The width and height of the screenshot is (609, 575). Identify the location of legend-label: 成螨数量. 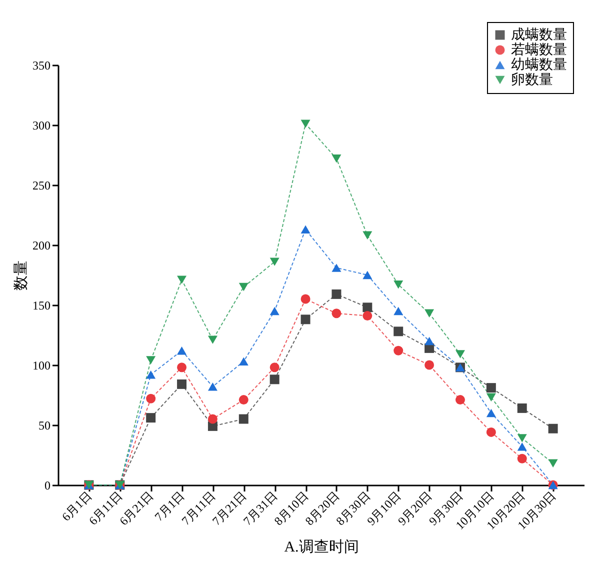
(539, 35).